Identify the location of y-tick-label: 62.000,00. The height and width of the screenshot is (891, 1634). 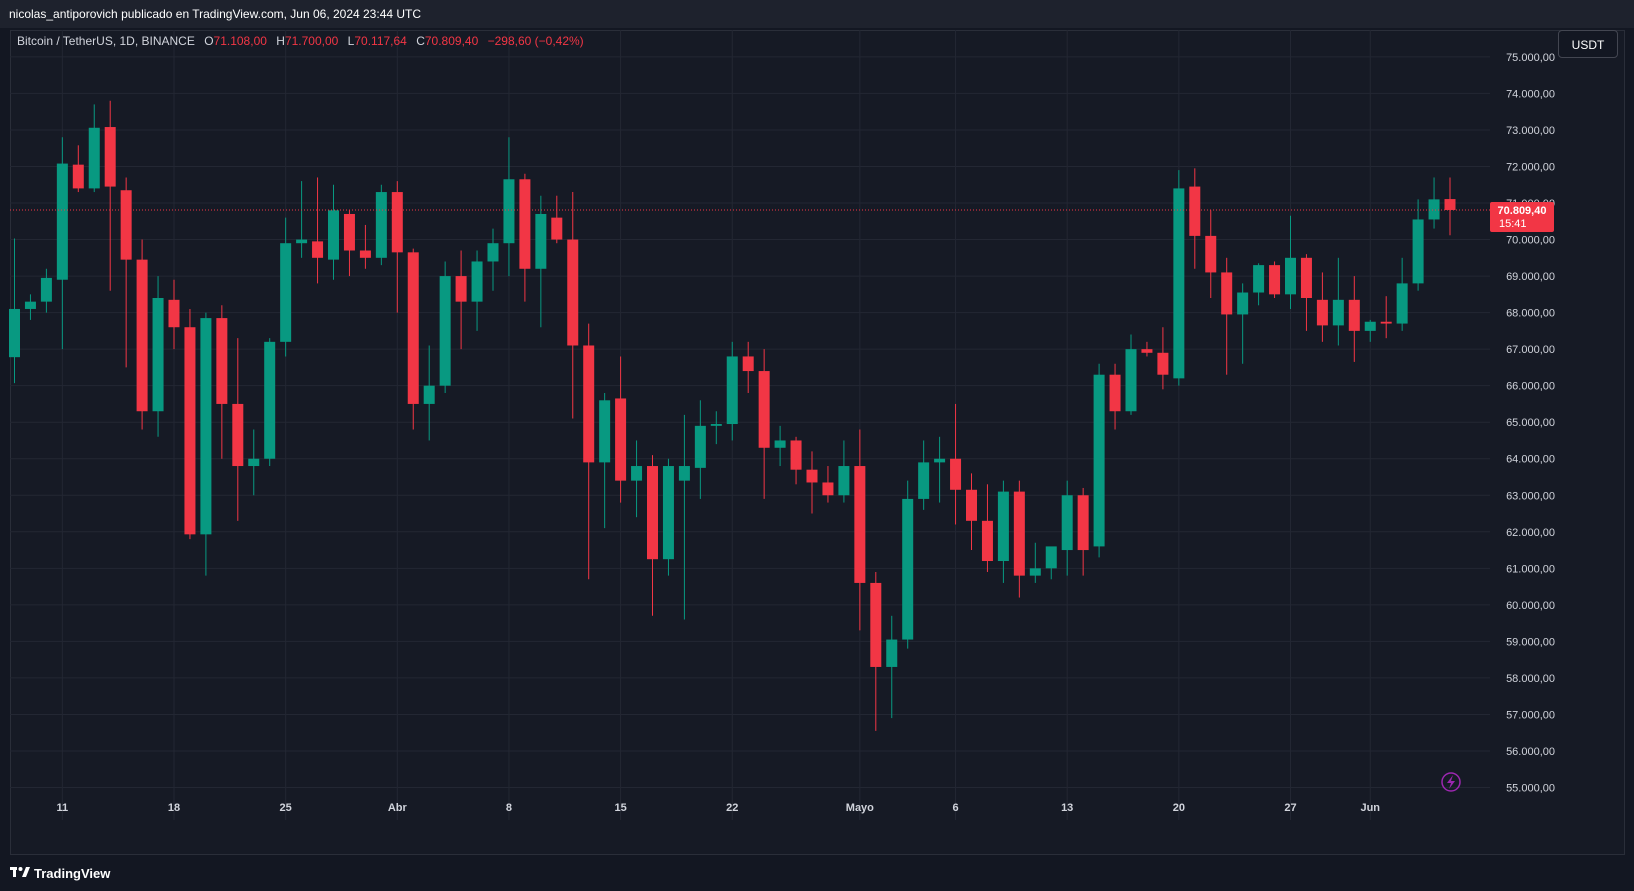
(1530, 533).